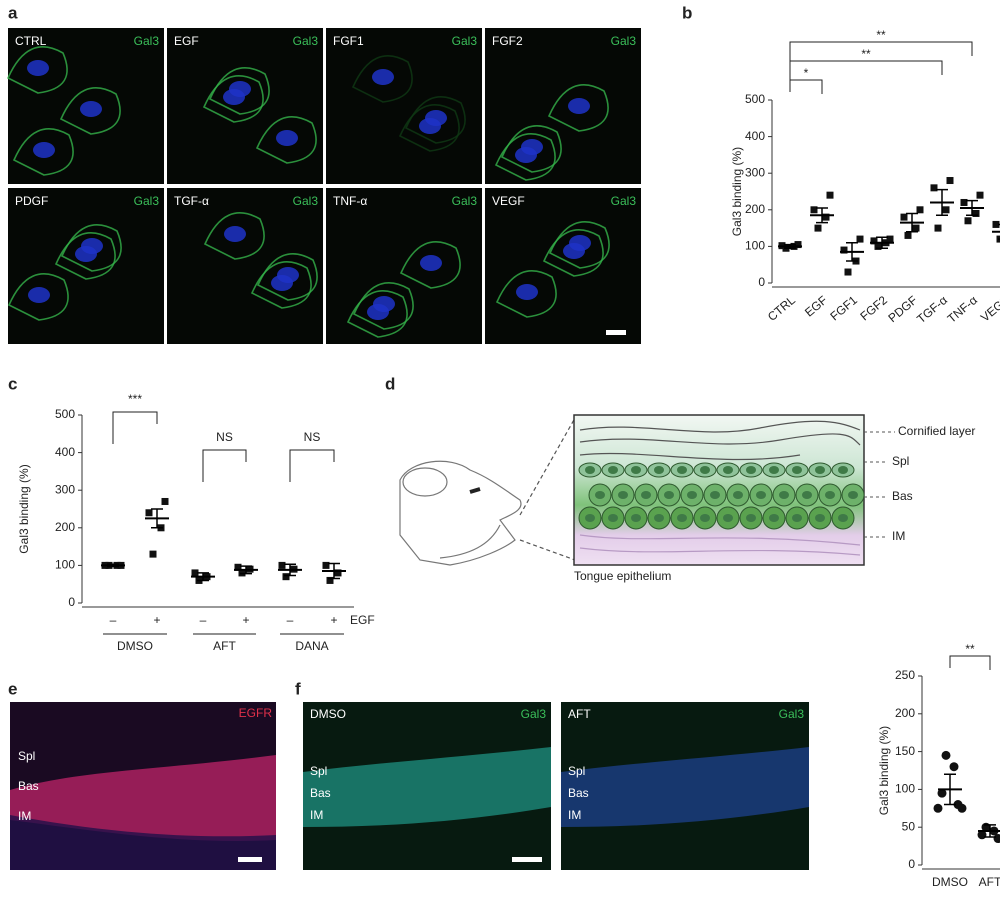 Image resolution: width=1000 pixels, height=900 pixels. What do you see at coordinates (135, 399) in the screenshot?
I see `sig-label: ***` at bounding box center [135, 399].